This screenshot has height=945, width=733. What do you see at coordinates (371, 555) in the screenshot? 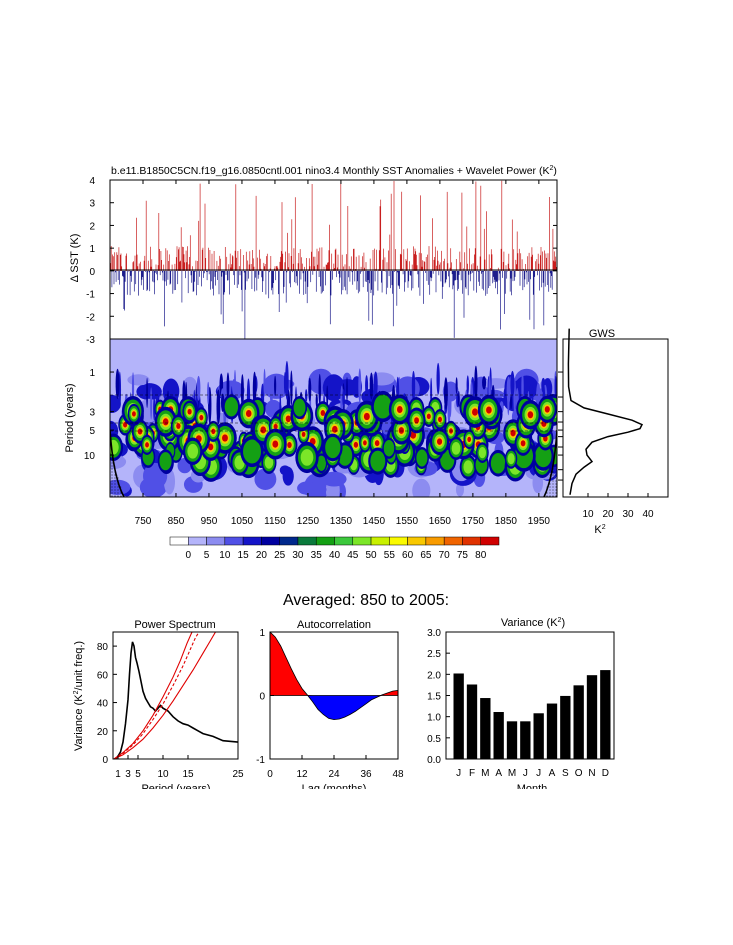
I see `colorbar-label: 50` at bounding box center [371, 555].